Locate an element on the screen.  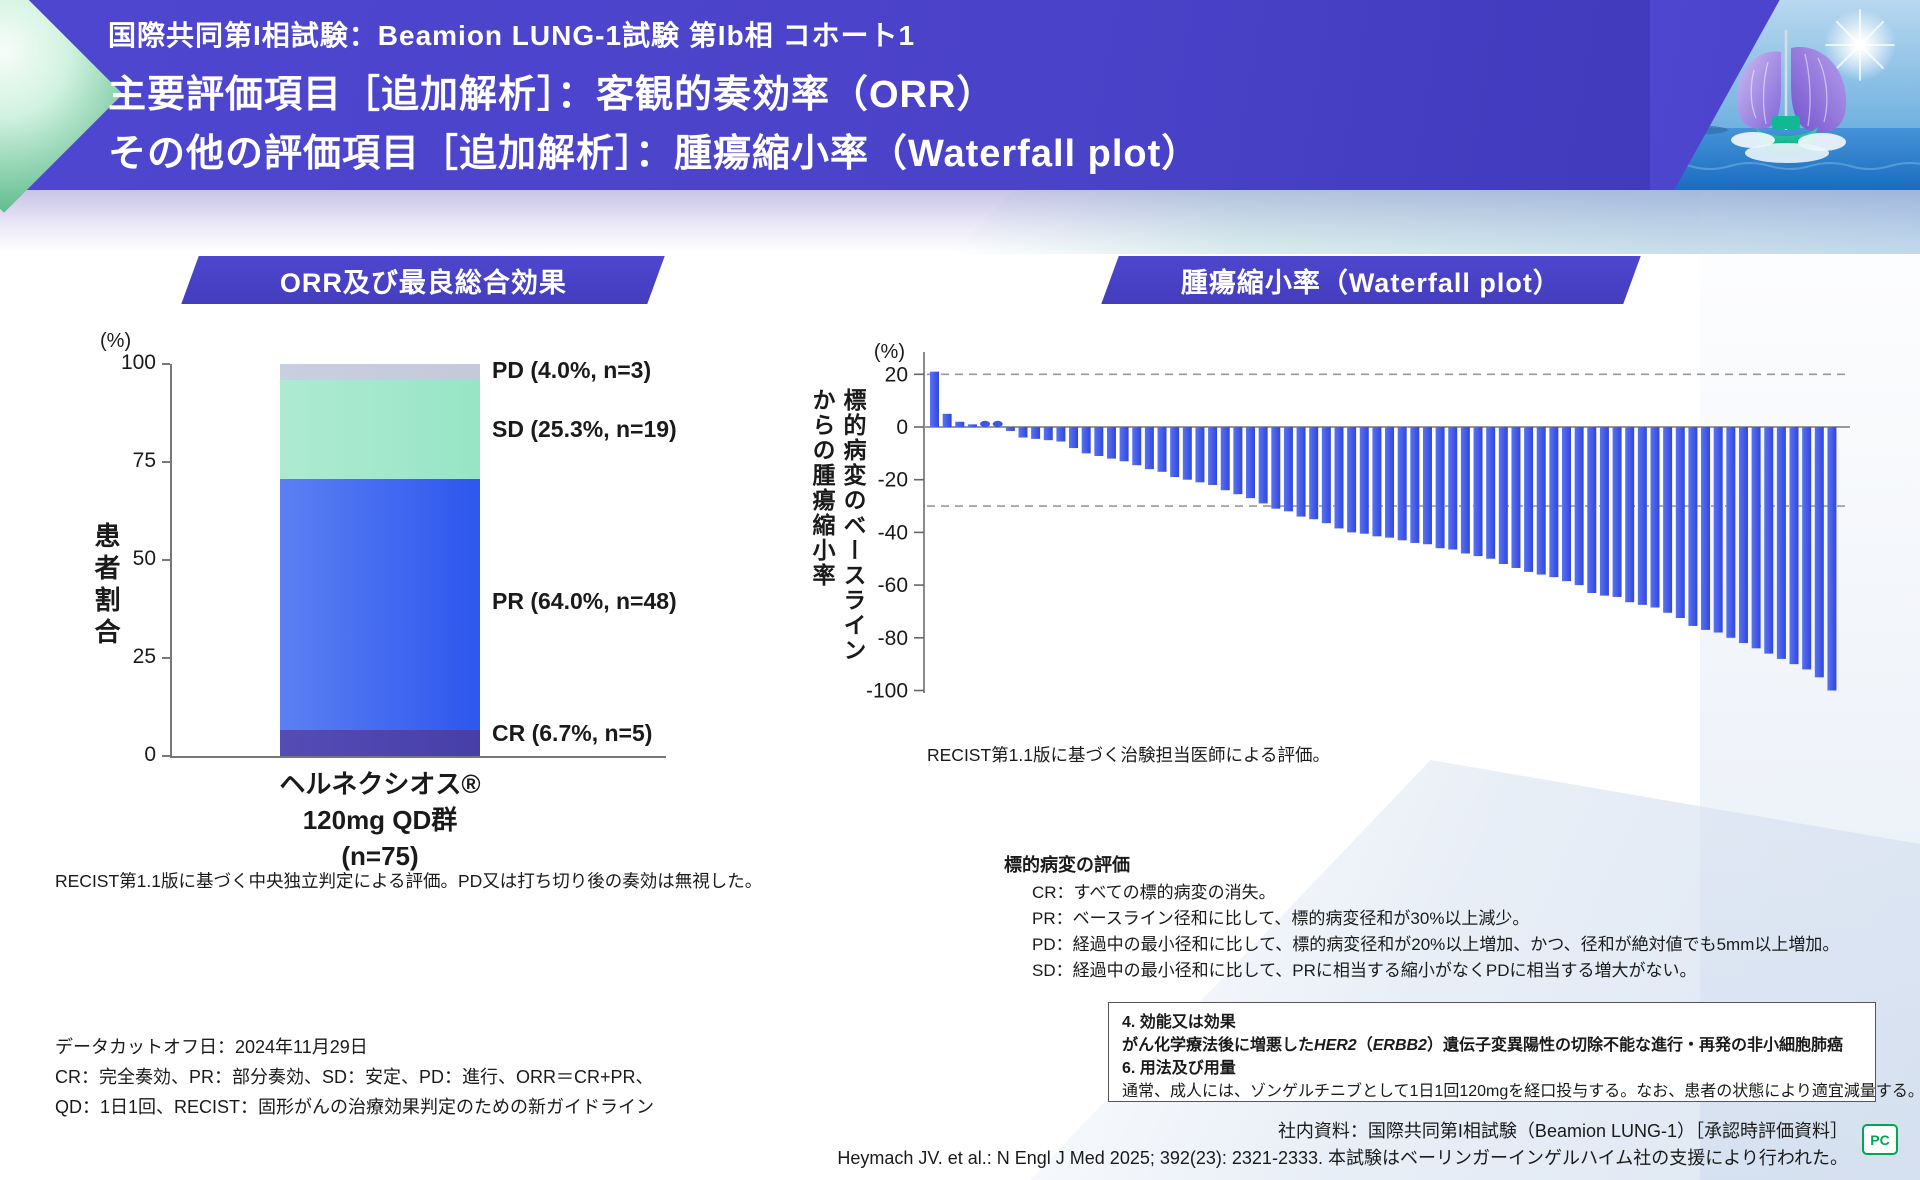
orr-y-axis-unit: (%) is located at coordinates (116, 341).